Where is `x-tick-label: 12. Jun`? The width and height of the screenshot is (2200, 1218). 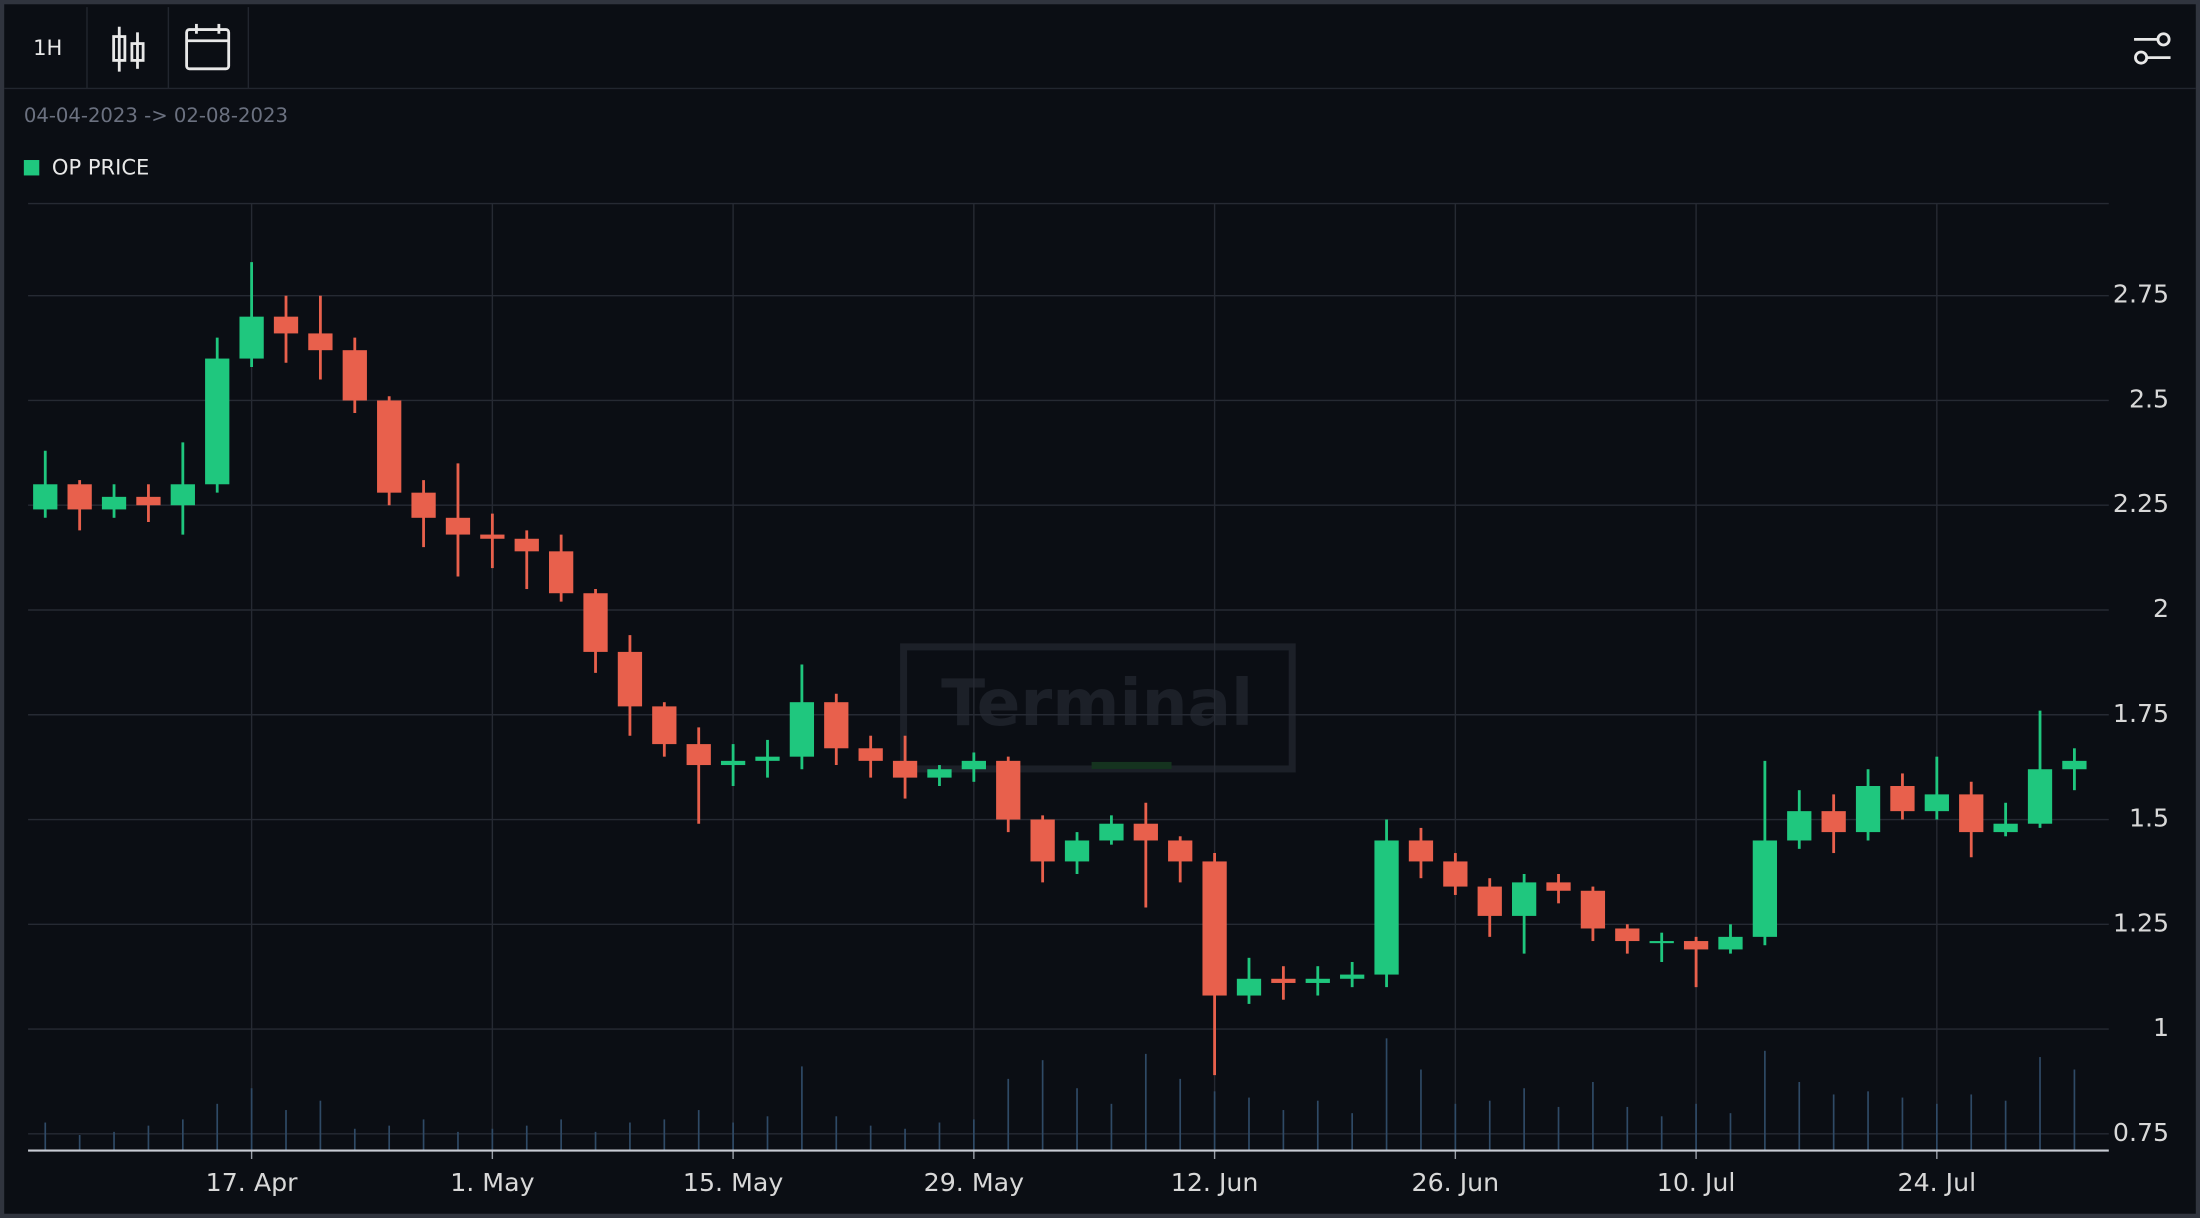 x-tick-label: 12. Jun is located at coordinates (1215, 1182).